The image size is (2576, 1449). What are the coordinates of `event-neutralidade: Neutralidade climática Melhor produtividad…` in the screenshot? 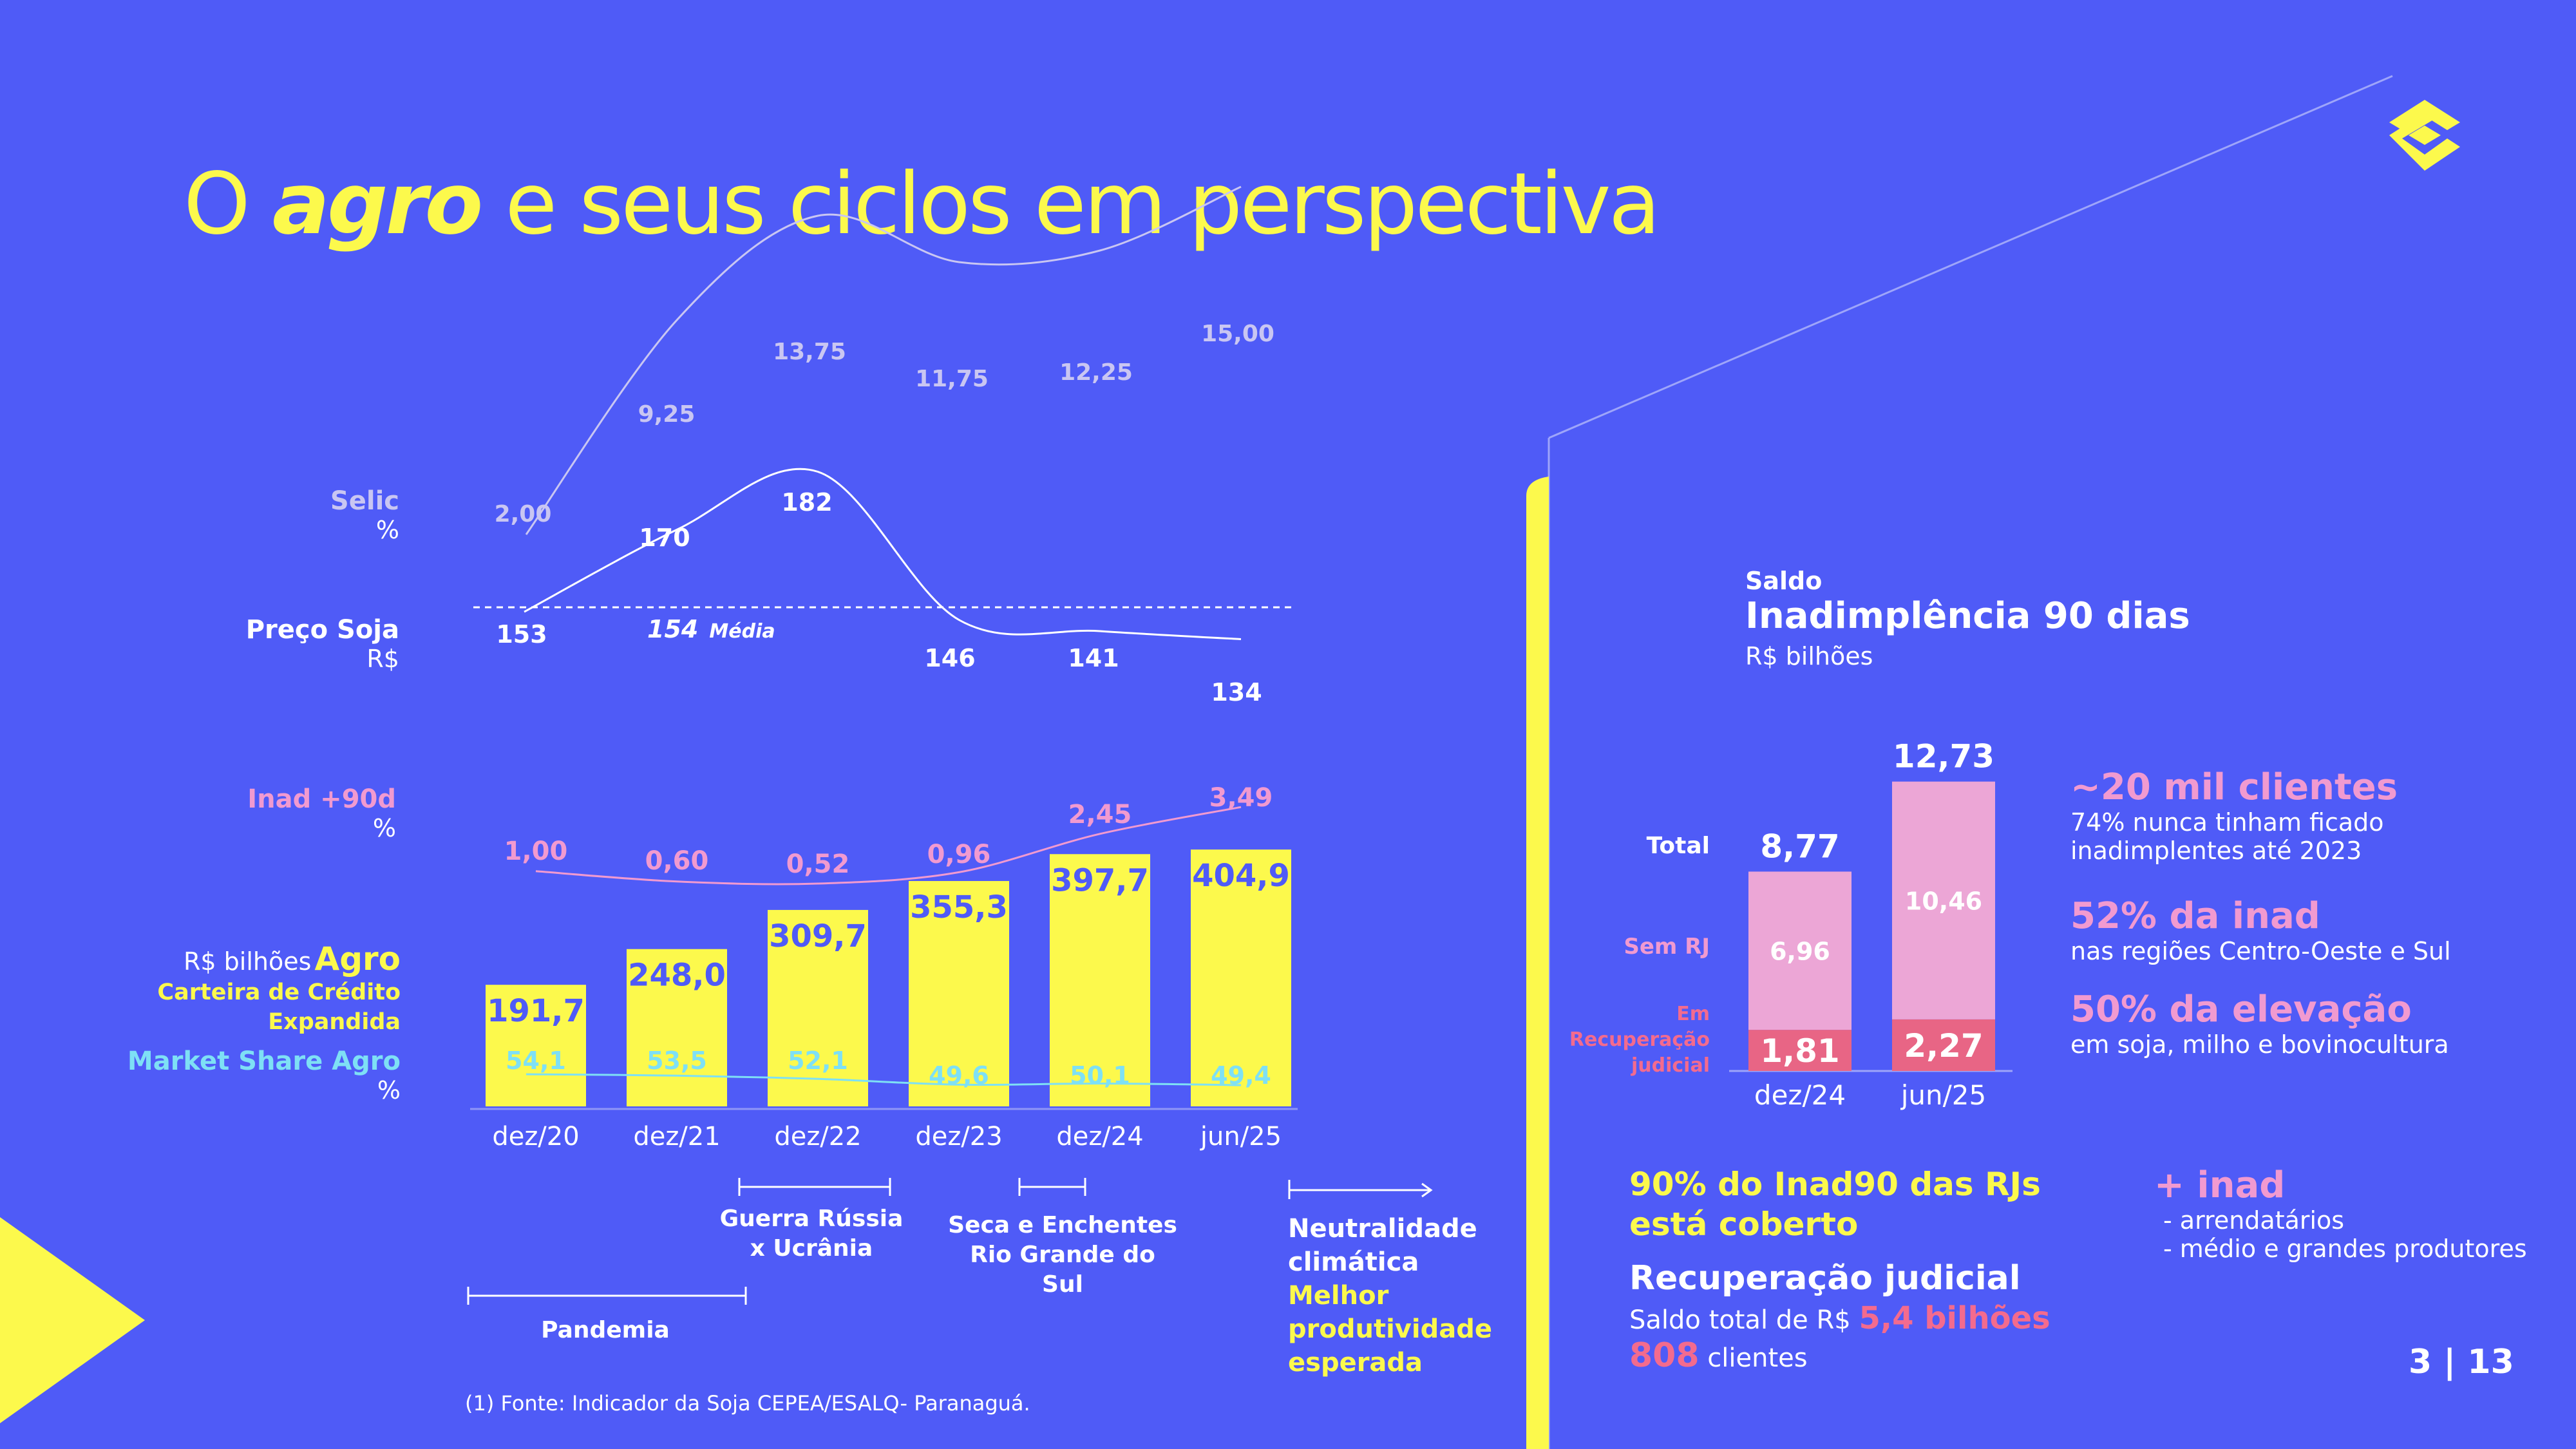 It's located at (1390, 1296).